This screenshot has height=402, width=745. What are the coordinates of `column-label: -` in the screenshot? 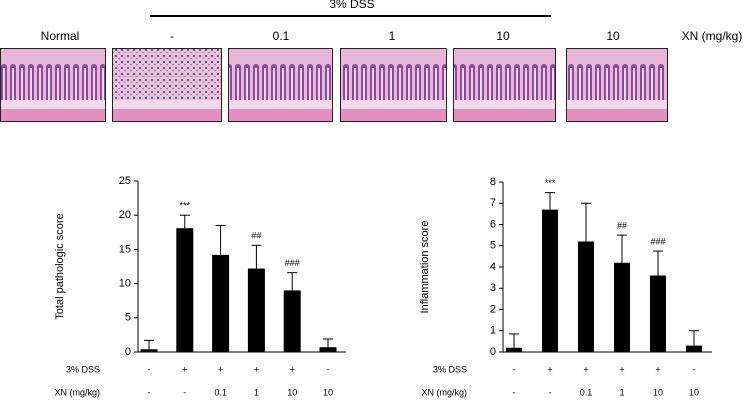 It's located at (172, 36).